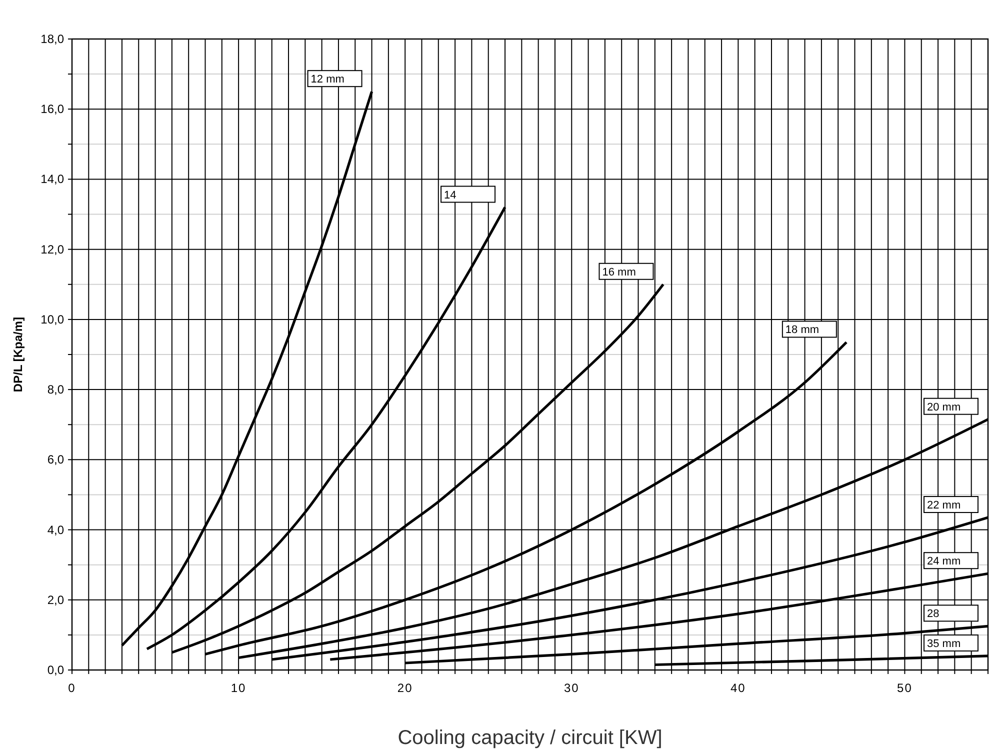 This screenshot has width=993, height=754. Describe the element at coordinates (944, 506) in the screenshot. I see `series-label: 22 mm` at that location.